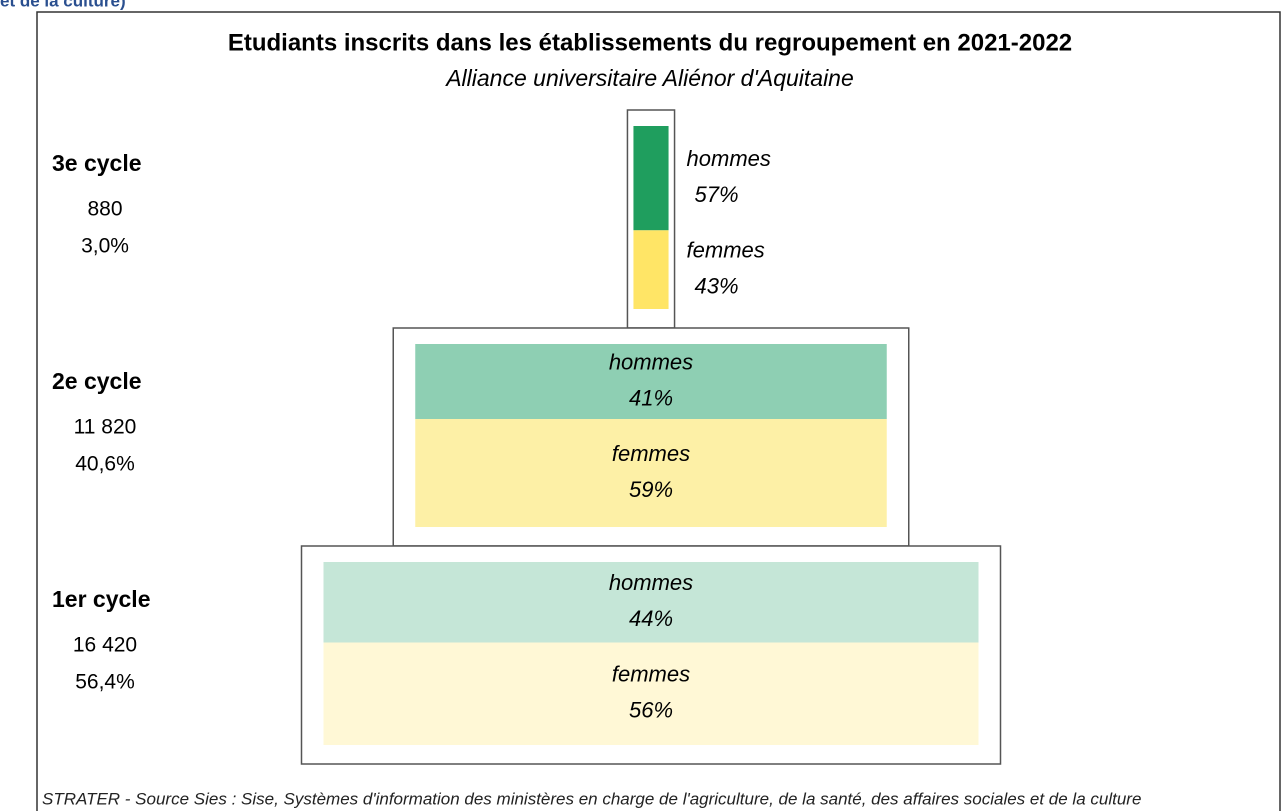 The image size is (1282, 811). What do you see at coordinates (717, 194) in the screenshot?
I see `value-label: 57%` at bounding box center [717, 194].